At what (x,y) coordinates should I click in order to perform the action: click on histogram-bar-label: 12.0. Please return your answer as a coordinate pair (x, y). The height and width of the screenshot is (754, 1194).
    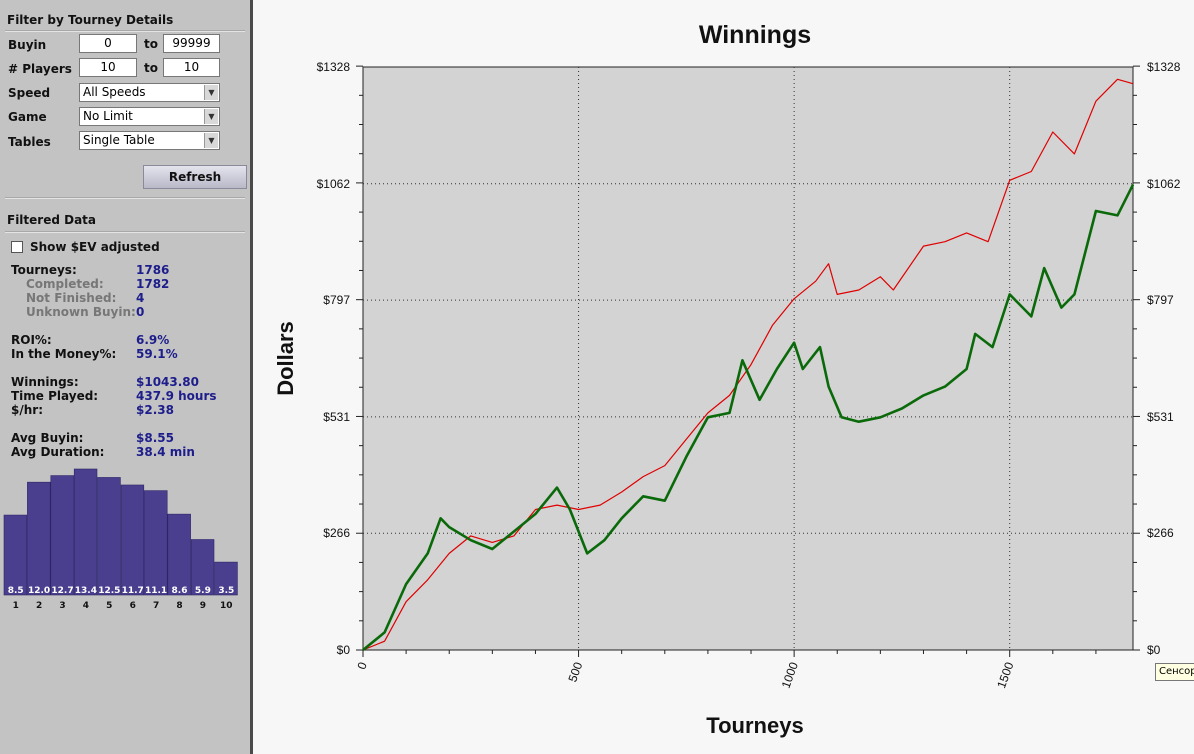
    Looking at the image, I should click on (39, 591).